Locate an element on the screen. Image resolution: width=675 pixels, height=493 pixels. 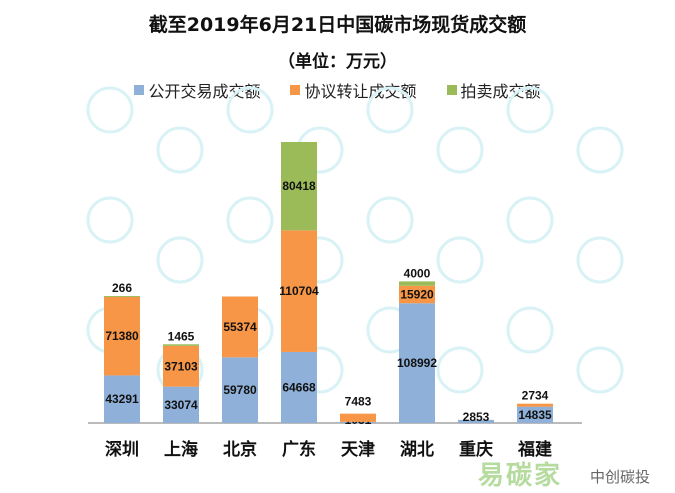
chart-subtitle: （单位：万元） is located at coordinates (337, 62).